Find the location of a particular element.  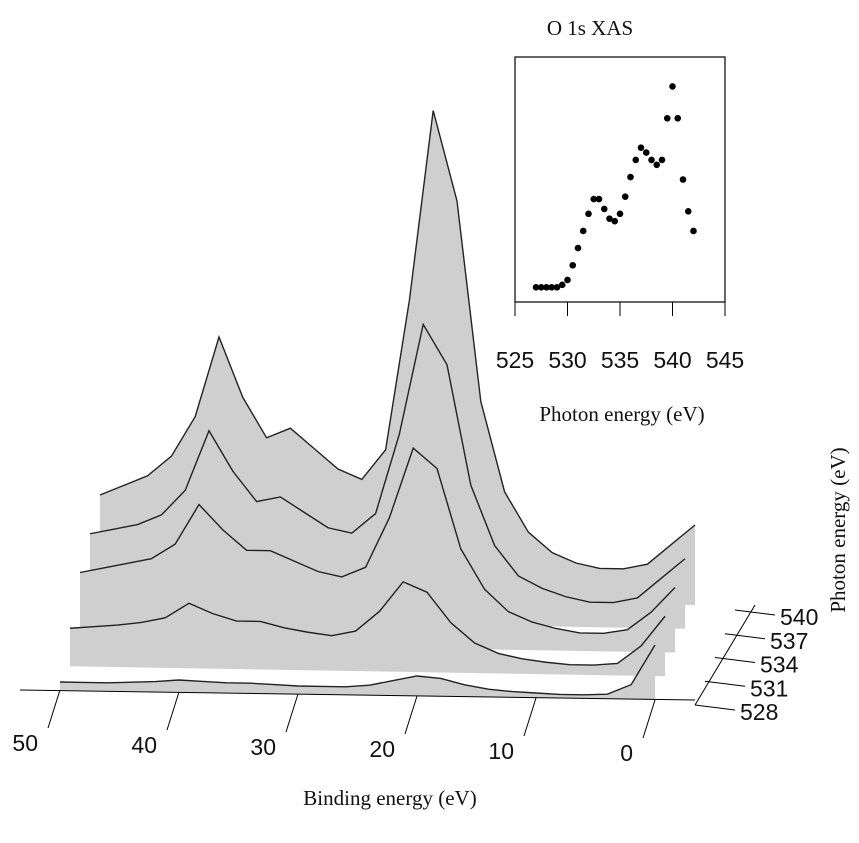

x-tick-label: 0 is located at coordinates (626, 753).